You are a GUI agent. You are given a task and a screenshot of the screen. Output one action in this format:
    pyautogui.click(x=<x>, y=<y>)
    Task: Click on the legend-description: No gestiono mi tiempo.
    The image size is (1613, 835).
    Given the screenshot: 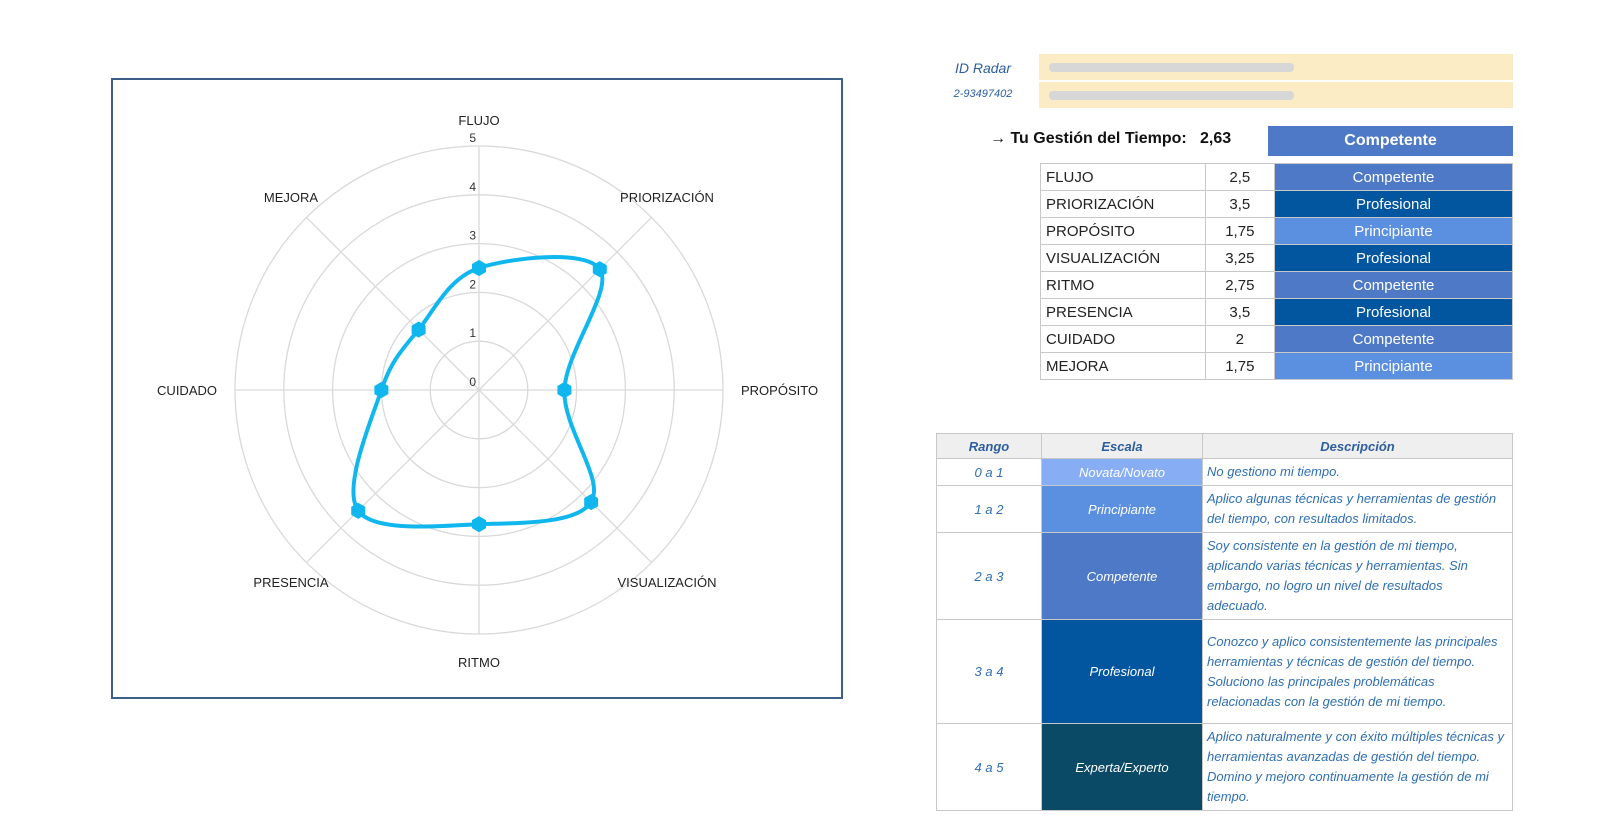 What is the action you would take?
    pyautogui.click(x=1357, y=472)
    